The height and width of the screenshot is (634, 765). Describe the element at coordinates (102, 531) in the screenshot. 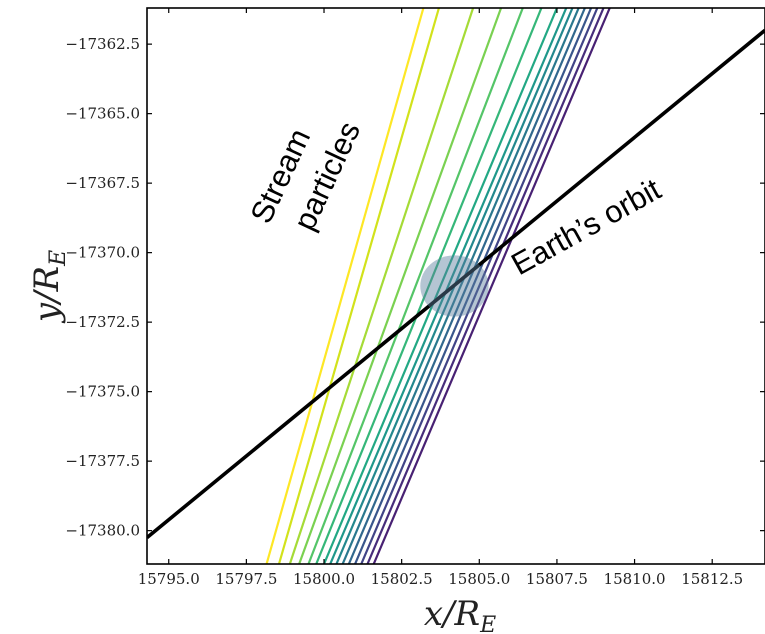

I see `y-tick-label: −17380.0` at that location.